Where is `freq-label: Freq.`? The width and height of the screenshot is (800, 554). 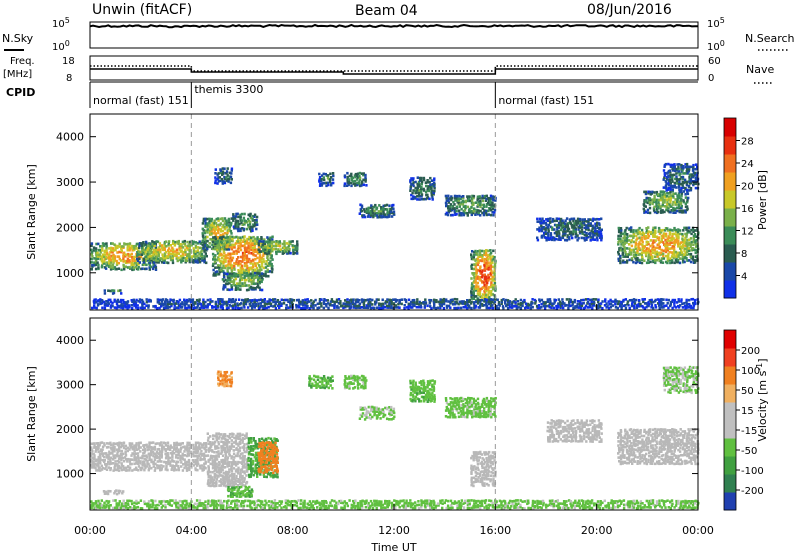 freq-label: Freq. is located at coordinates (22, 61).